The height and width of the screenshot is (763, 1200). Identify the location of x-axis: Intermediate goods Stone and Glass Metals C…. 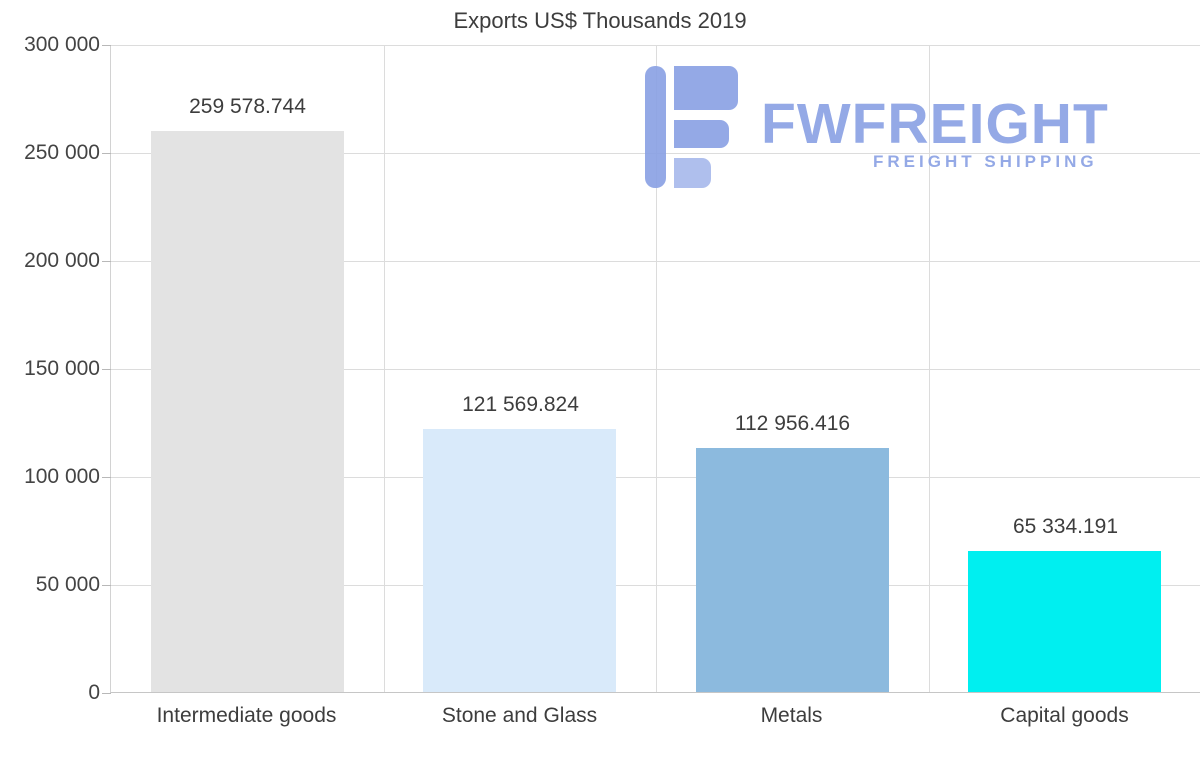
(655, 719).